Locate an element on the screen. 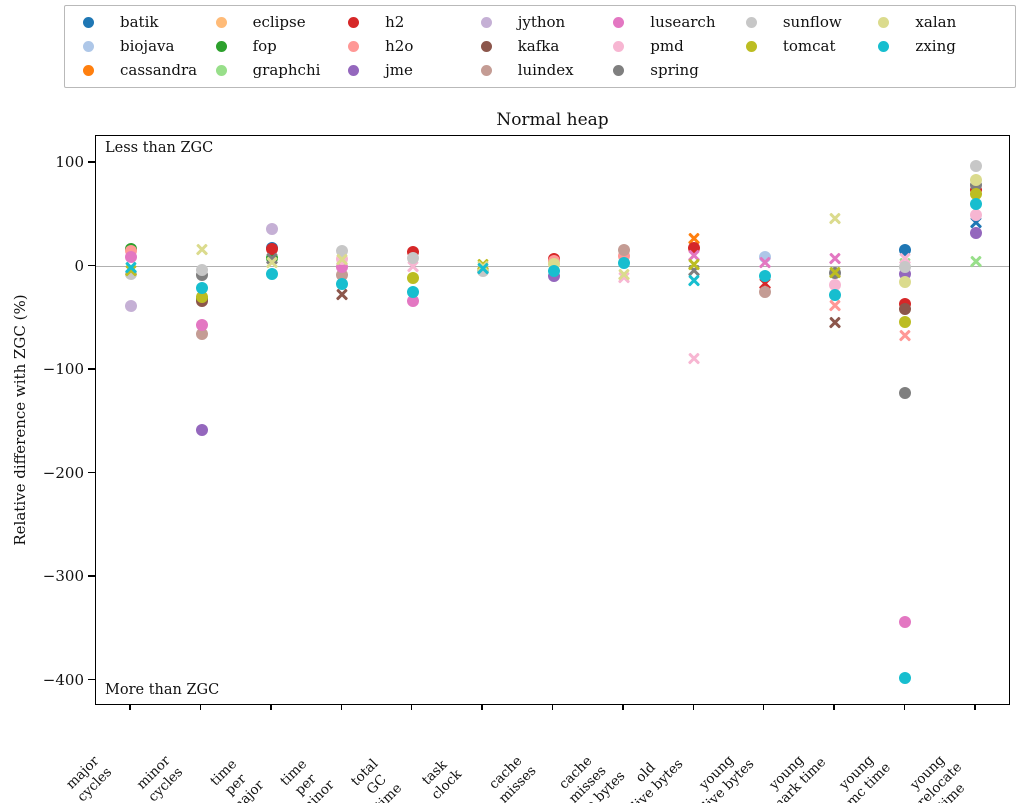 This screenshot has width=1024, height=803. scatter-point-kafka is located at coordinates (835, 322).